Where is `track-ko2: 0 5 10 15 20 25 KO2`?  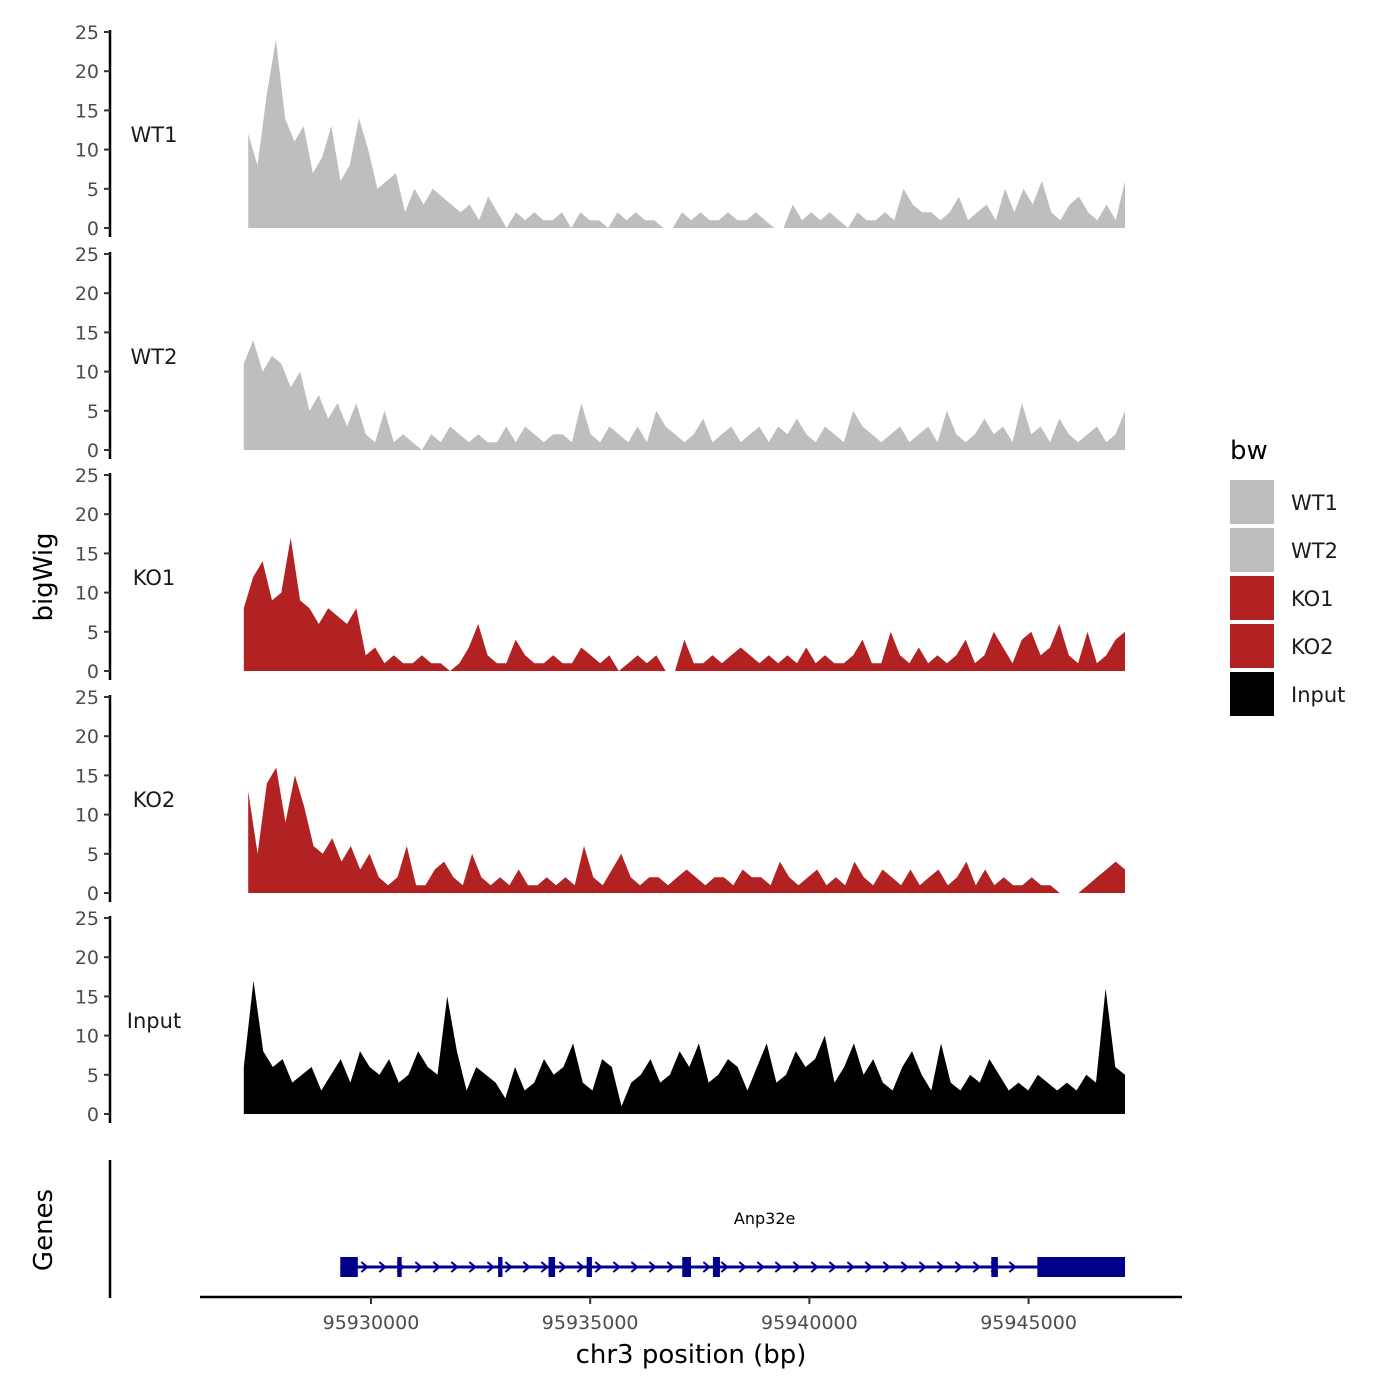
track-ko2: 0 5 10 15 20 25 KO2 is located at coordinates (600, 796).